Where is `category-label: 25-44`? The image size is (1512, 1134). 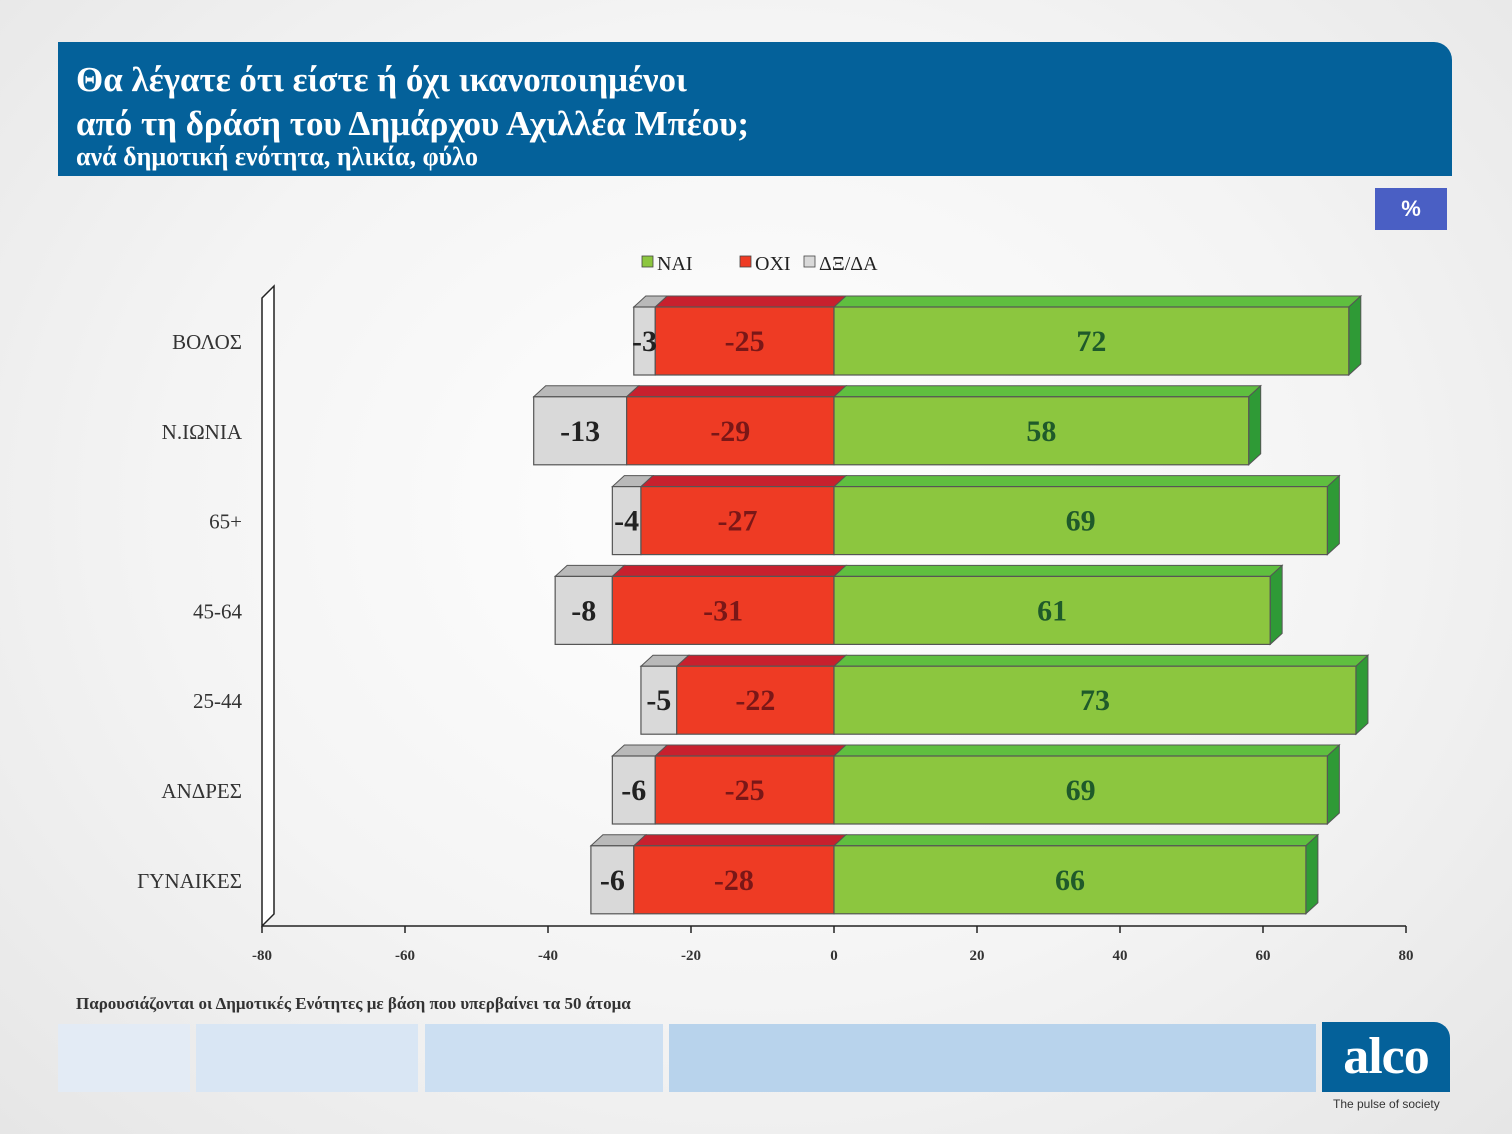
category-label: 25-44 is located at coordinates (217, 701).